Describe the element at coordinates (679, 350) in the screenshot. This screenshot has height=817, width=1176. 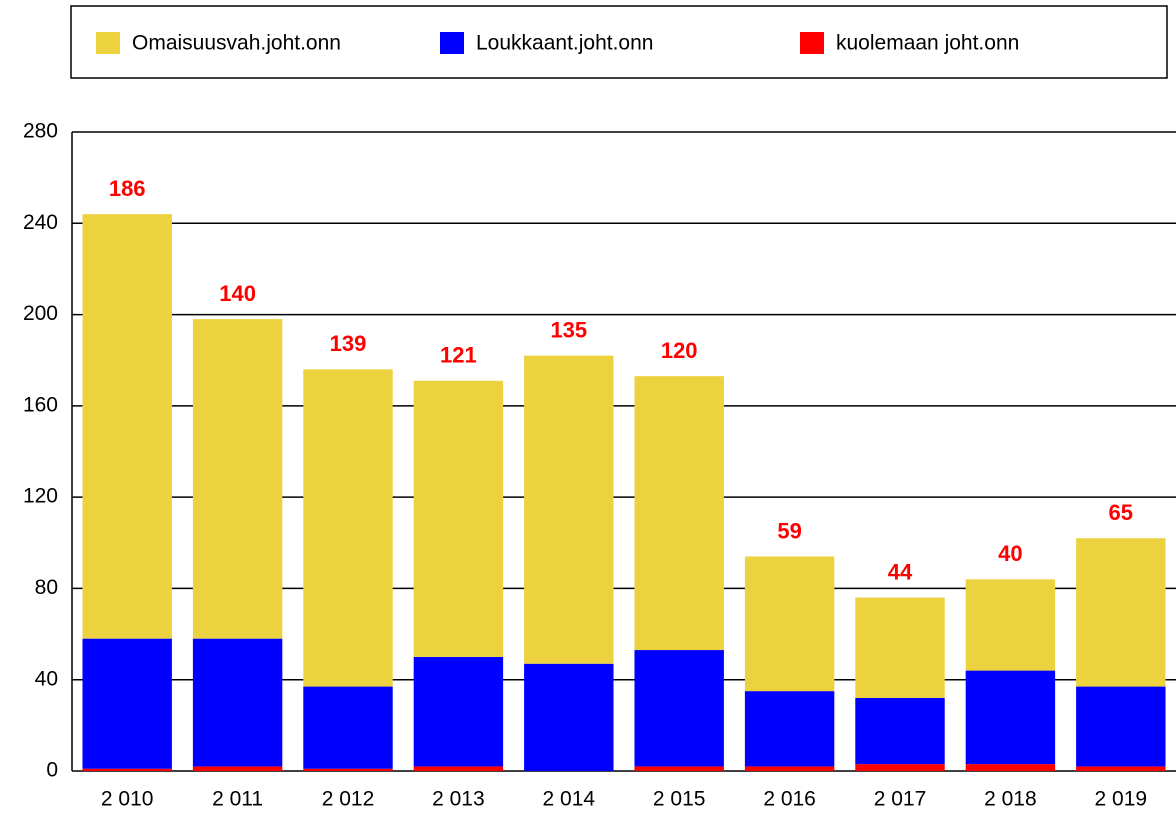
I see `data-label: 120` at that location.